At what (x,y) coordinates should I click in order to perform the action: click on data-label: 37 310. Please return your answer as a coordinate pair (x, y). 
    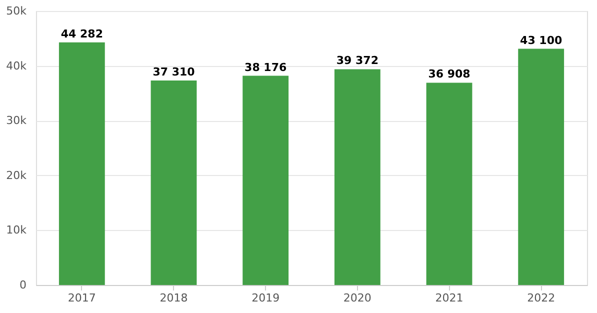
    Looking at the image, I should click on (174, 72).